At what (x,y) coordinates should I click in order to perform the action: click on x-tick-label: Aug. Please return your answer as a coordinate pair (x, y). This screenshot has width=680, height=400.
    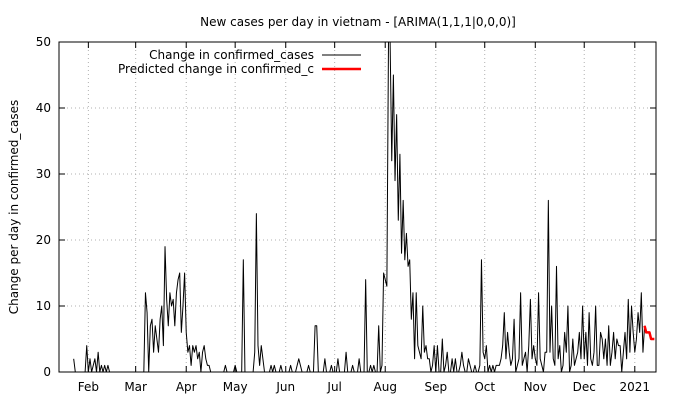
    Looking at the image, I should click on (385, 387).